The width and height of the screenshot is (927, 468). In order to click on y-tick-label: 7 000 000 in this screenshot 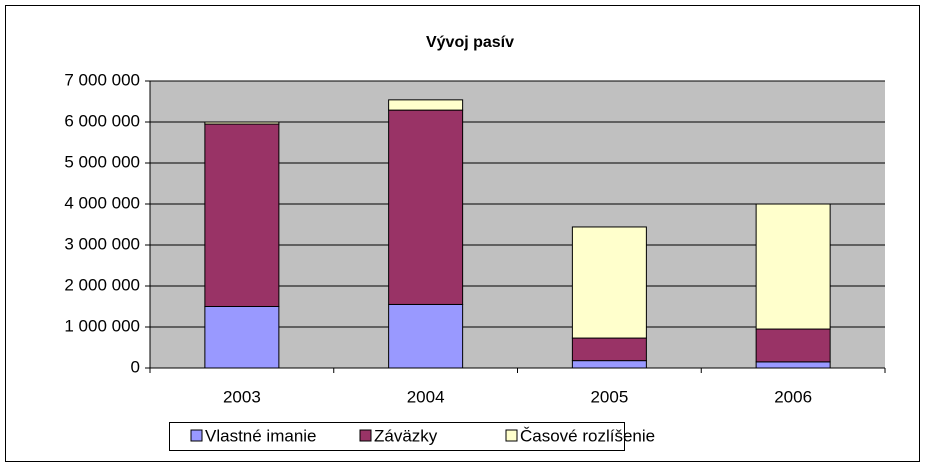, I will do `click(102, 79)`.